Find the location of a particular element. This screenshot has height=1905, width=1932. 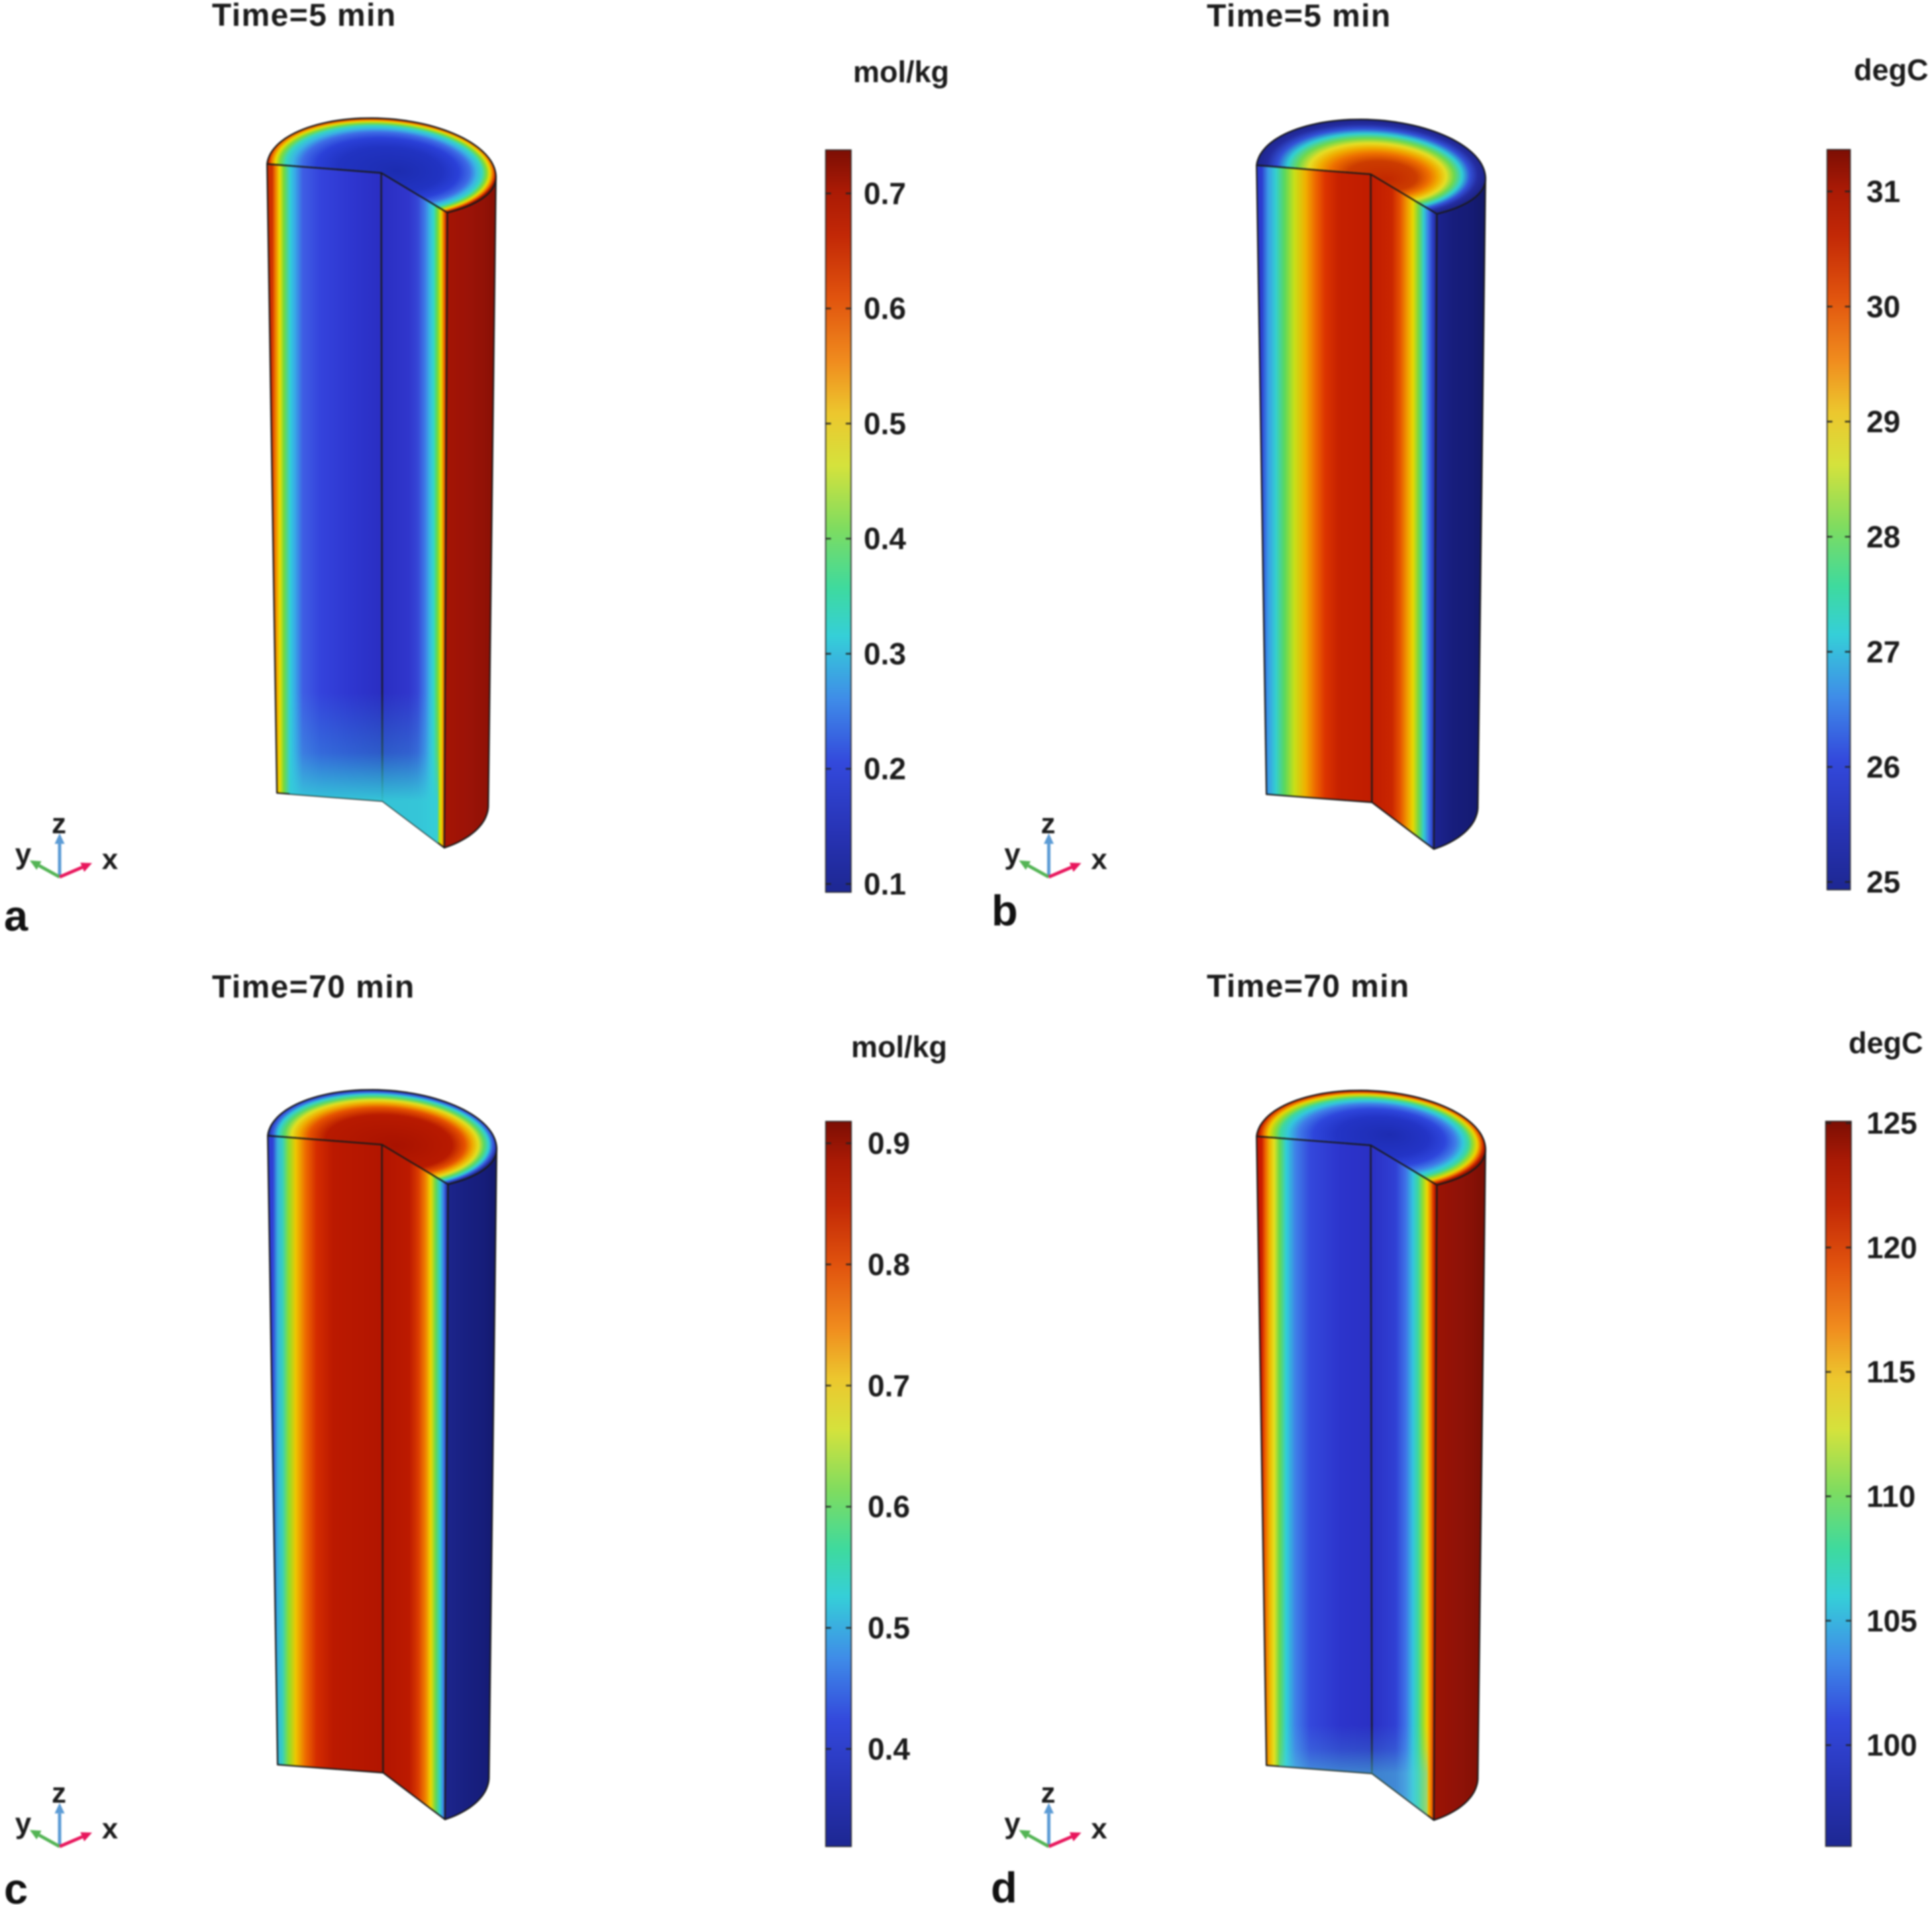

svg-text: 30 is located at coordinates (1883, 306).